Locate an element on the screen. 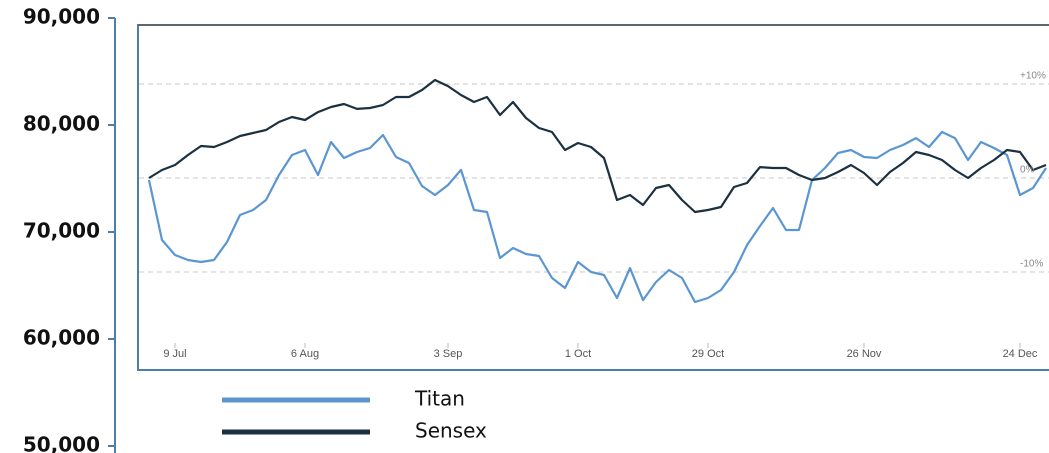  y-tick-label: 90,000 is located at coordinates (61, 17).